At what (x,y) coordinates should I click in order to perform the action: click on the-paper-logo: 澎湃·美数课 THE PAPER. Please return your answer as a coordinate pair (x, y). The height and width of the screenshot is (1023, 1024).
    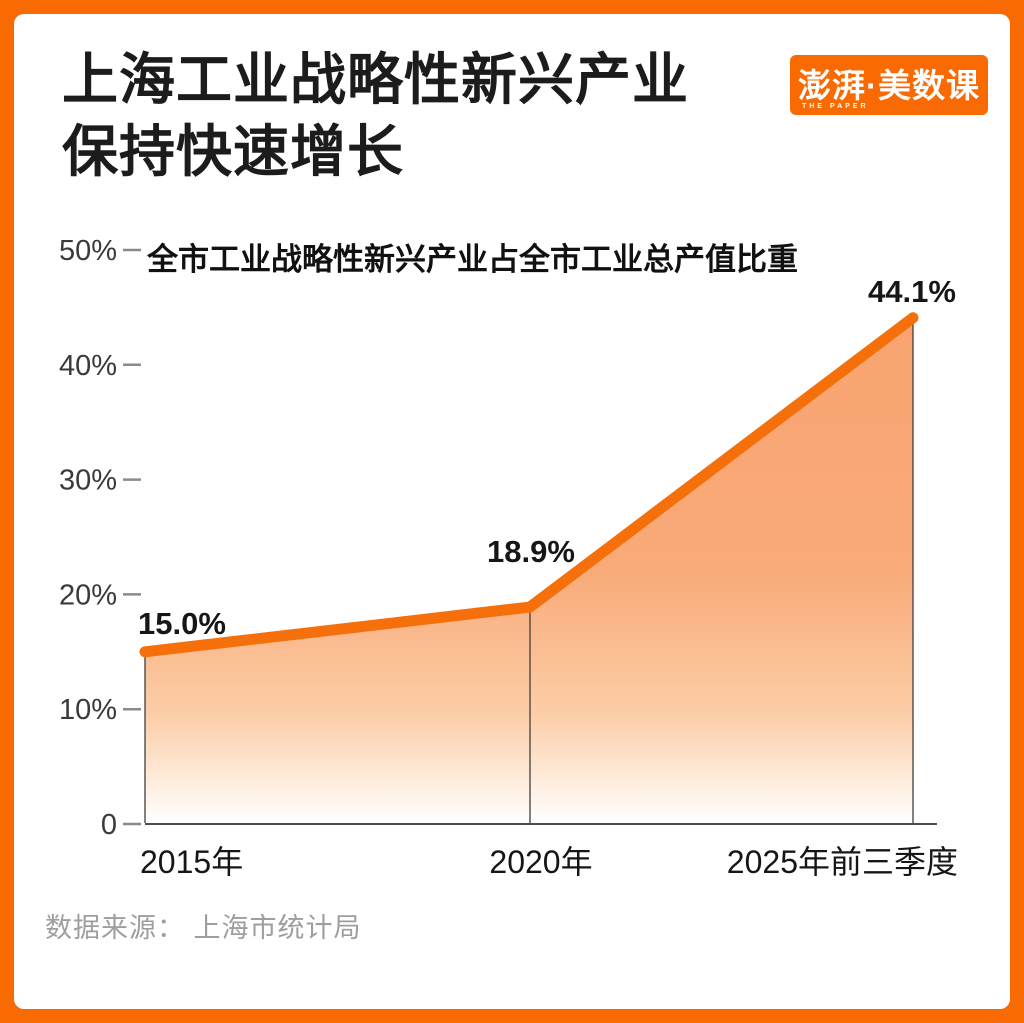
    Looking at the image, I should click on (889, 85).